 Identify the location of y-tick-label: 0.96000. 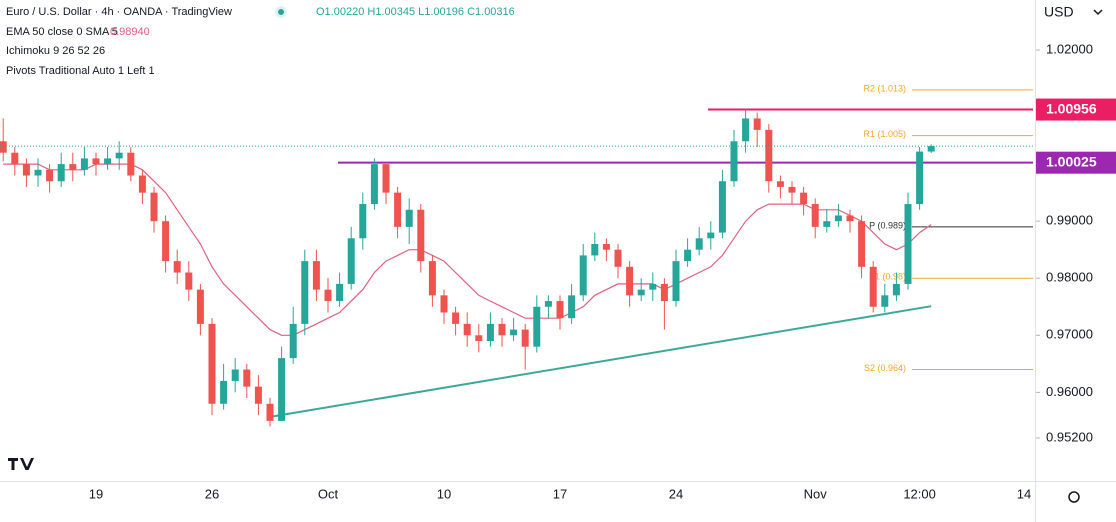
(1069, 391).